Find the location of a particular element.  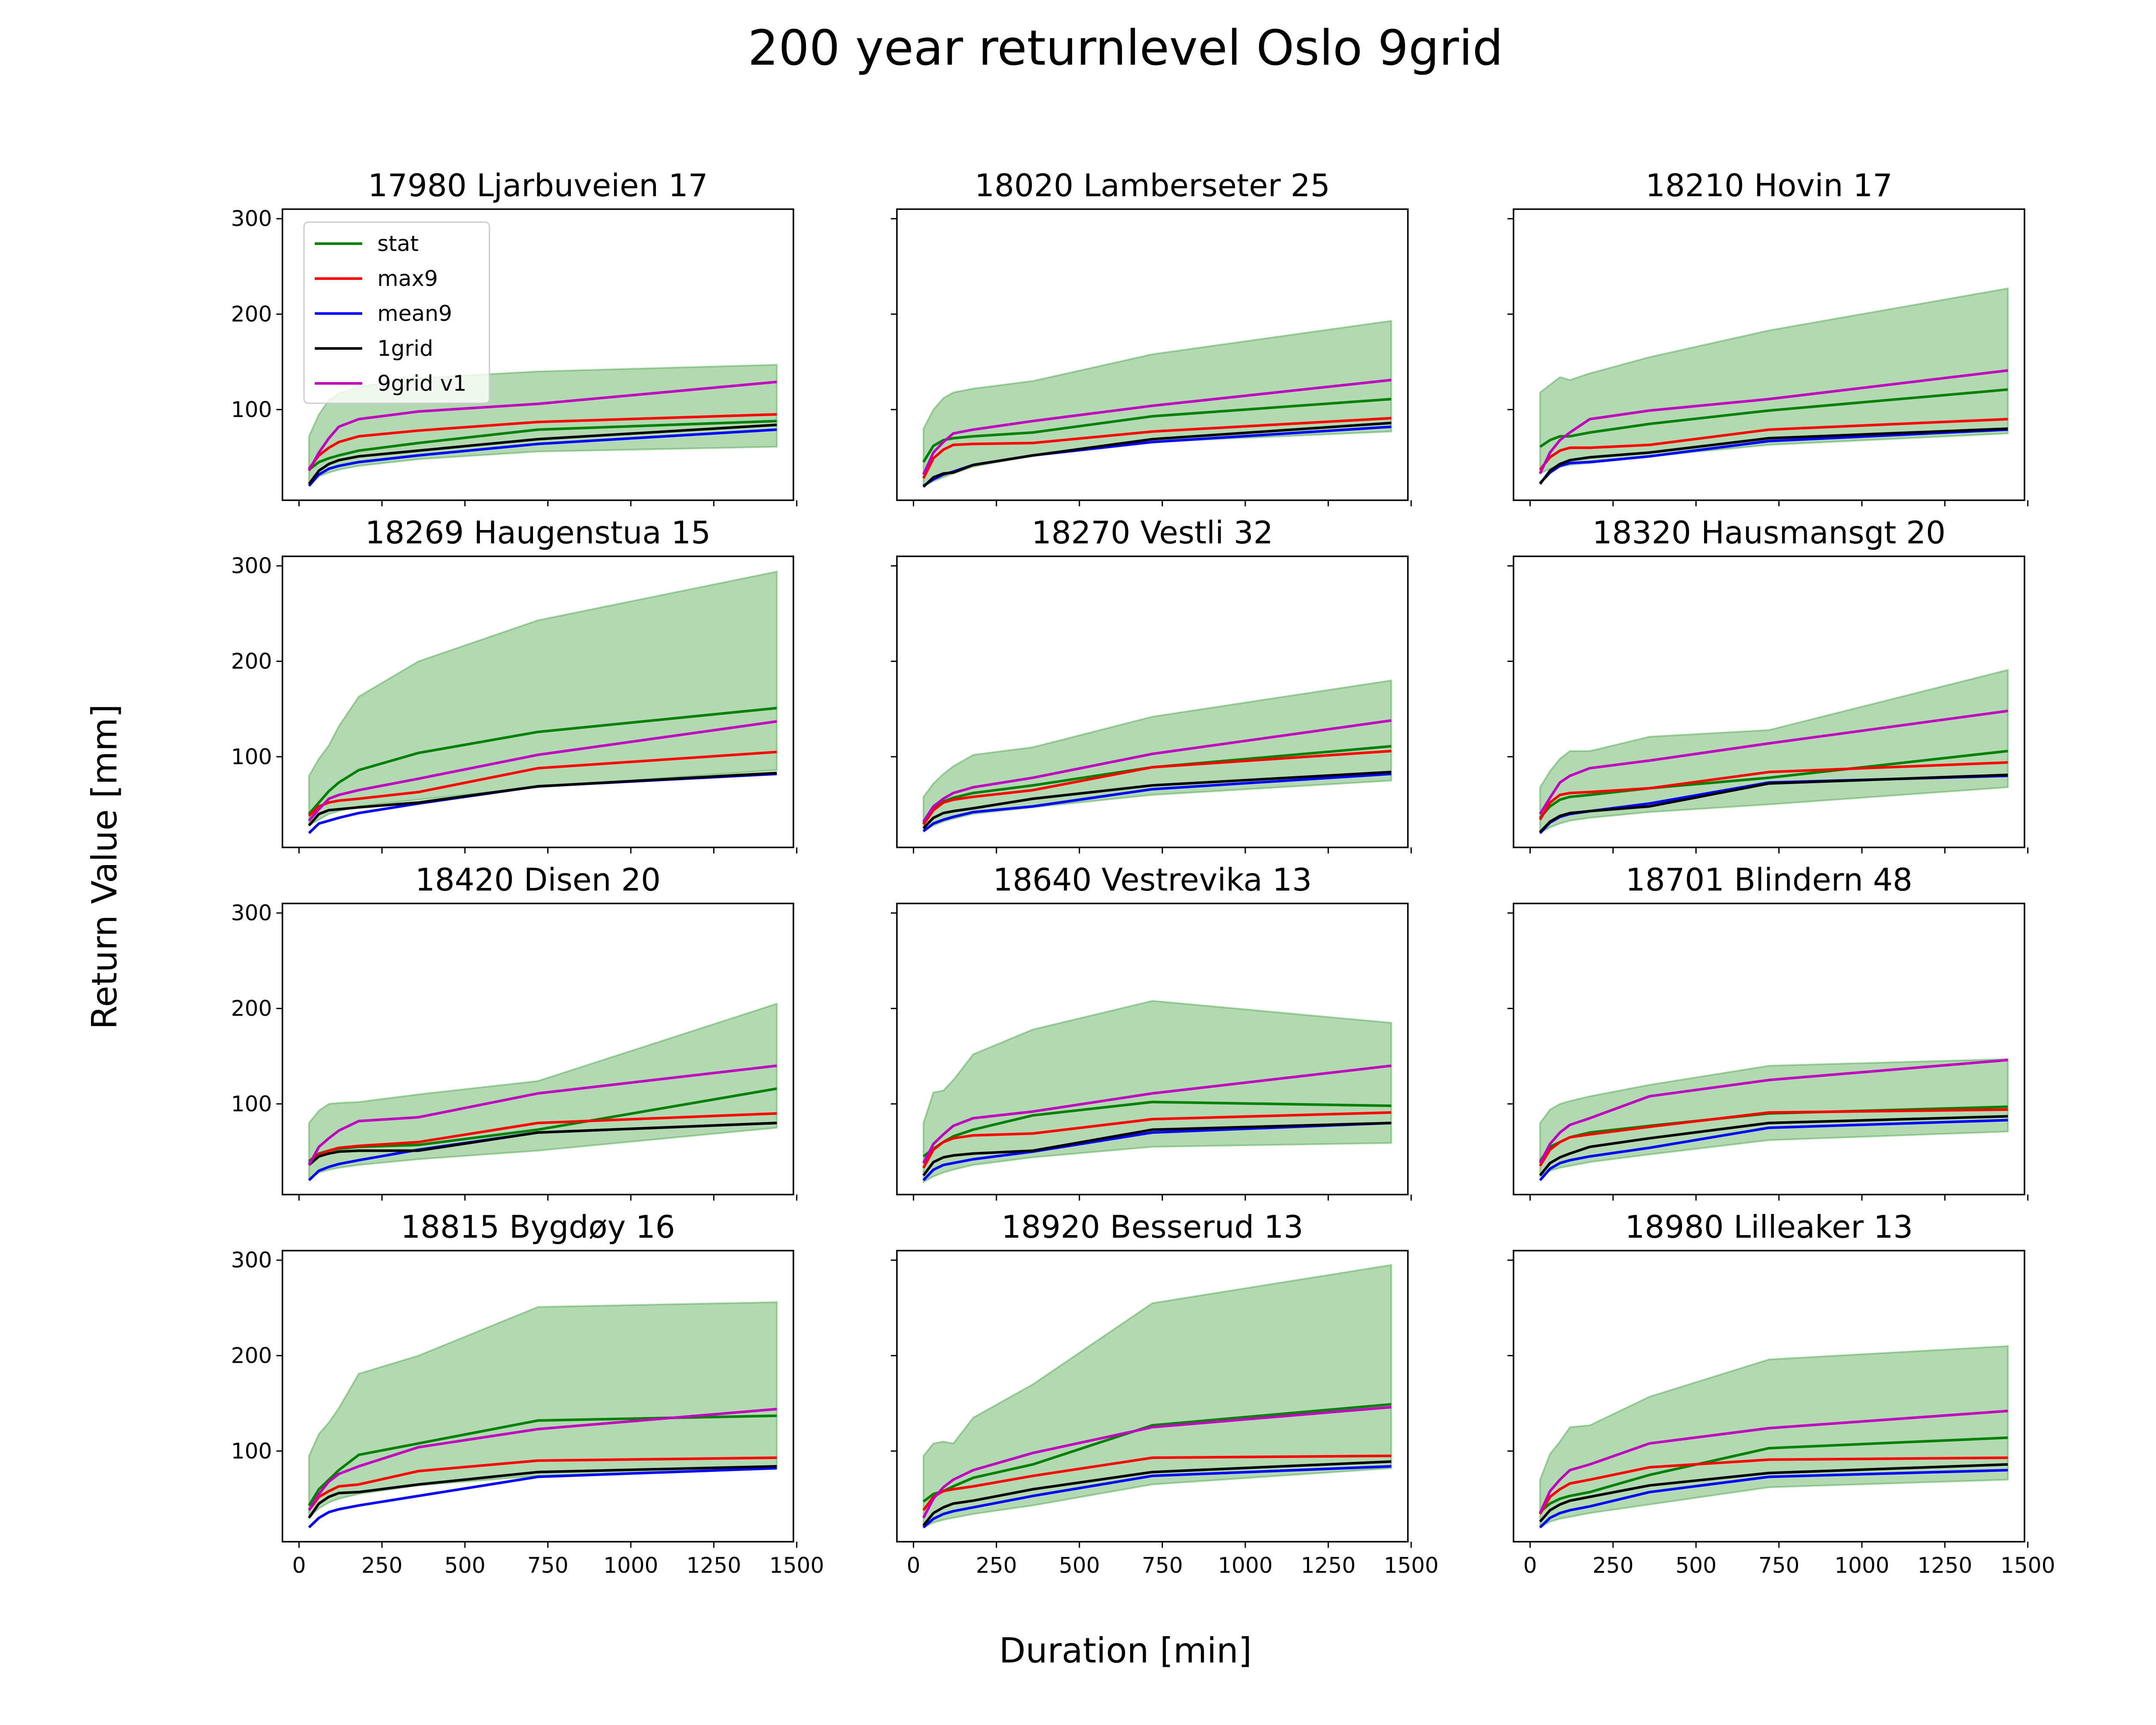

subplot-3: 18210 Hovin 17 is located at coordinates (1768, 336).